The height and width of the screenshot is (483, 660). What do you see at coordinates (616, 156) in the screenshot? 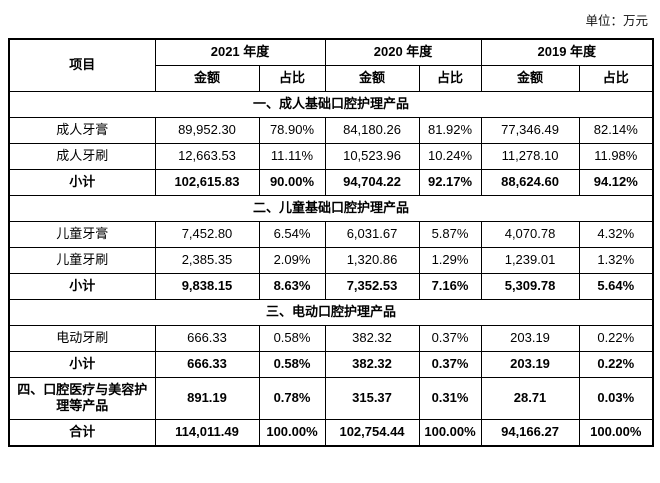
I see `ratio-cell: 11.98%` at bounding box center [616, 156].